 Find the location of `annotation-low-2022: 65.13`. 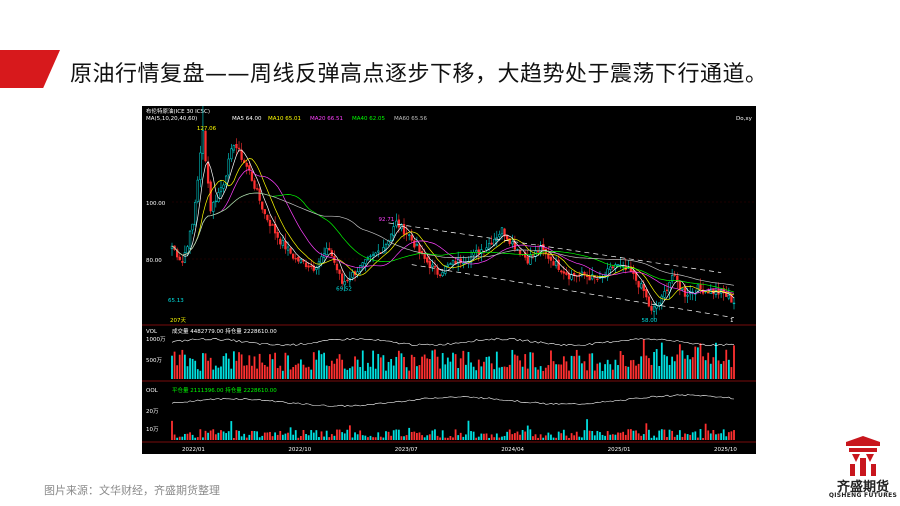

annotation-low-2022: 65.13 is located at coordinates (176, 301).